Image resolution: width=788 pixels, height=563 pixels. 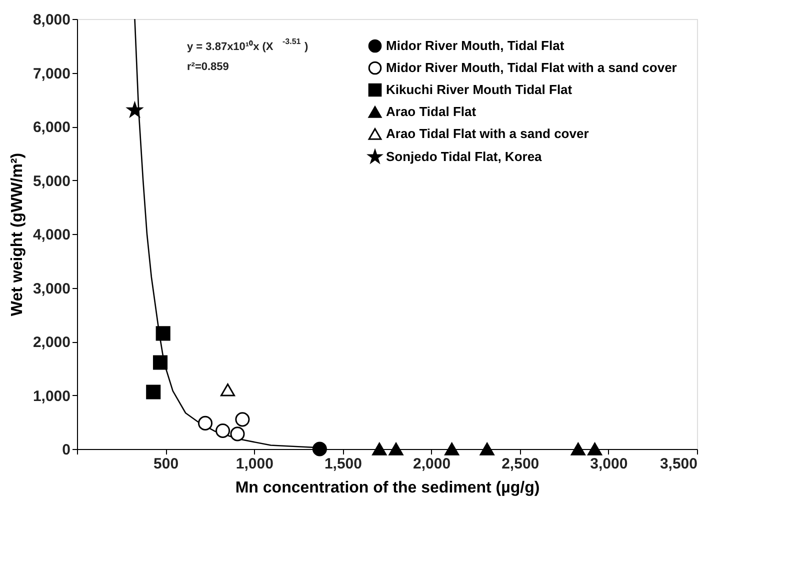 I want to click on legend-label: Sonjedo Tidal Flat, Korea, so click(x=464, y=156).